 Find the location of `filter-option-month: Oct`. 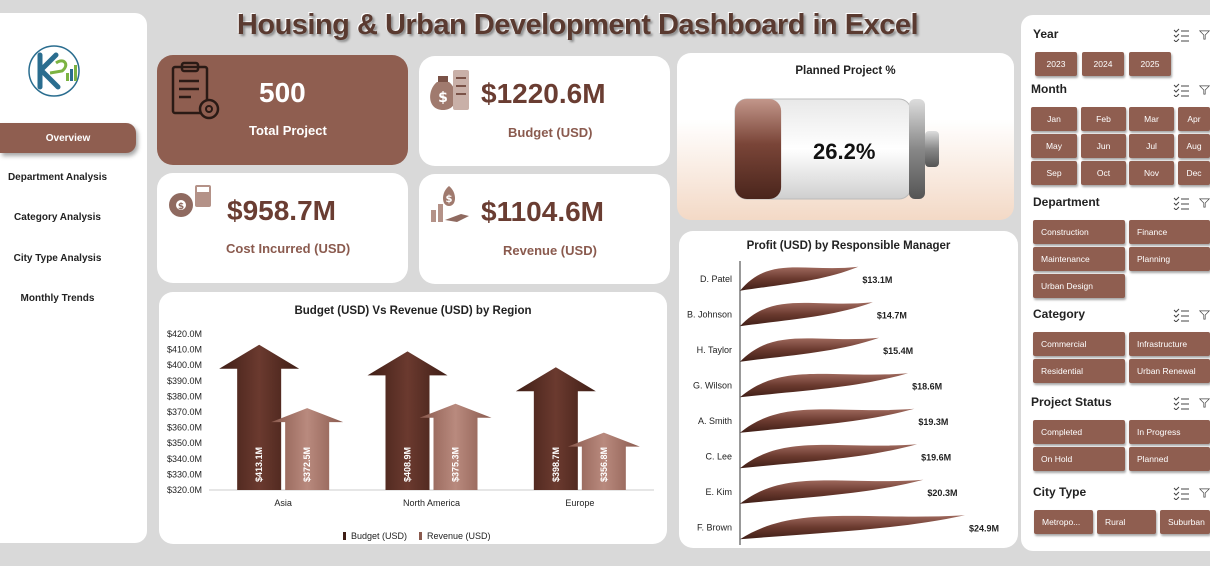

filter-option-month: Oct is located at coordinates (1103, 173).